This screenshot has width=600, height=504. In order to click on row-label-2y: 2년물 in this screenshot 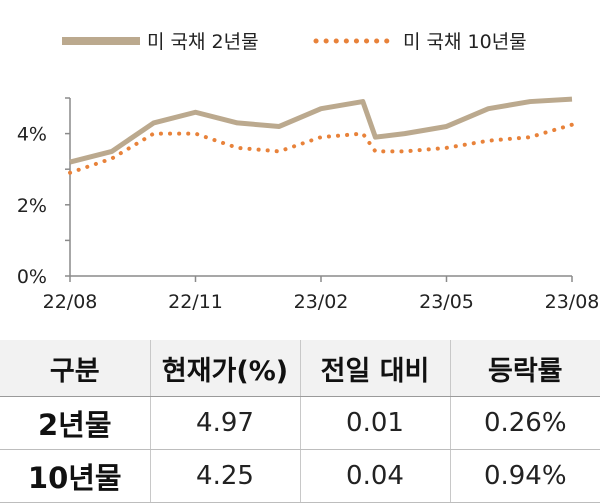, I will do `click(75, 423)`.